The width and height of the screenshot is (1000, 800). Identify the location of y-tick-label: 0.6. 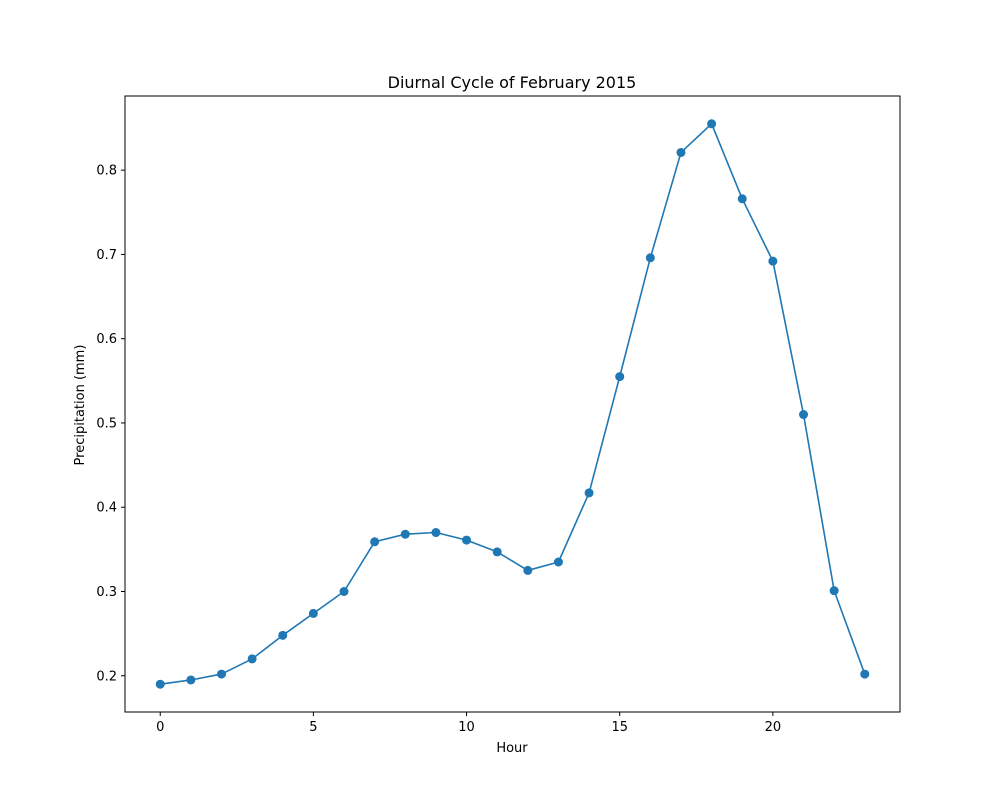
(106, 339).